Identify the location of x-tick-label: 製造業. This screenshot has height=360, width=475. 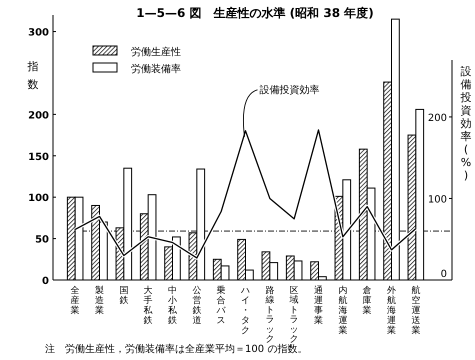
(99, 300).